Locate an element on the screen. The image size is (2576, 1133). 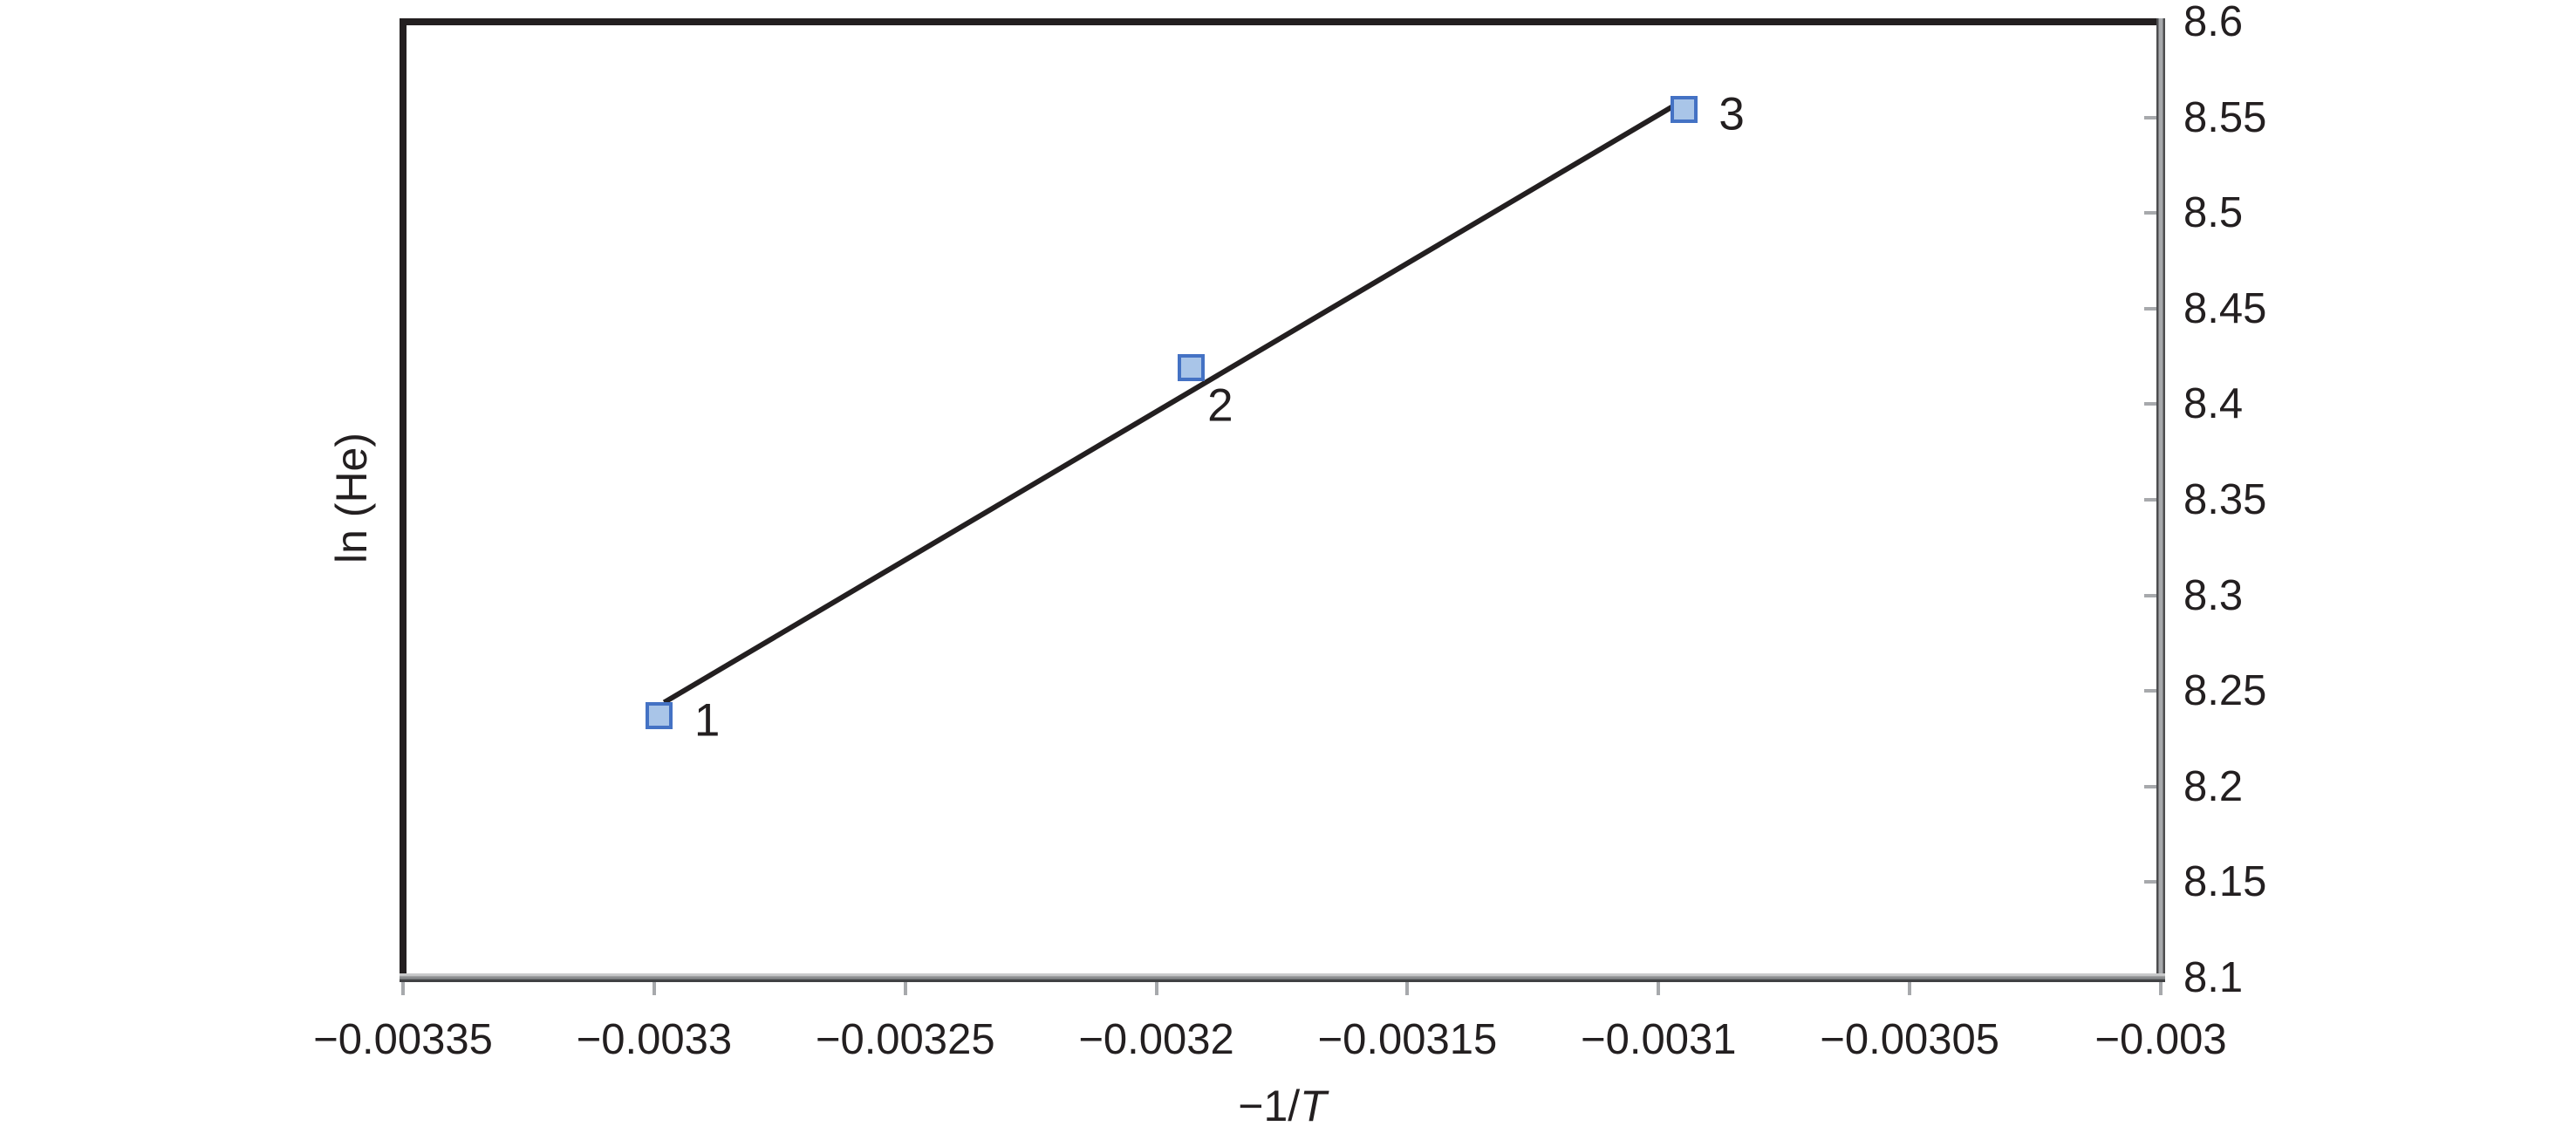
y-tick-label: 8.6 is located at coordinates (2213, 22).